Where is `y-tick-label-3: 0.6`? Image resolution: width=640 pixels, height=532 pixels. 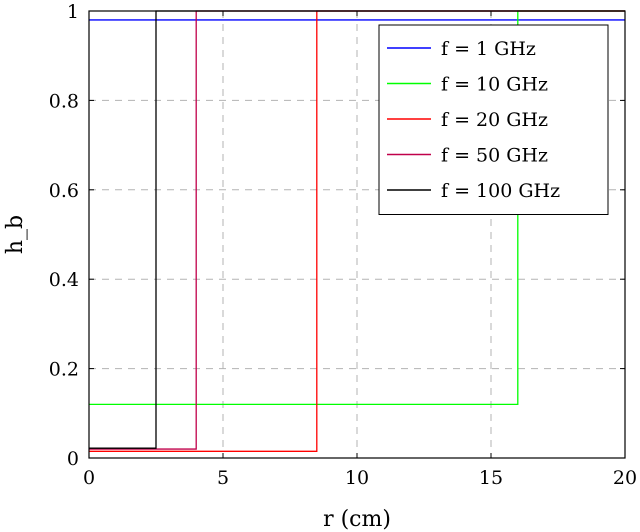
y-tick-label-3: 0.6 is located at coordinates (64, 191).